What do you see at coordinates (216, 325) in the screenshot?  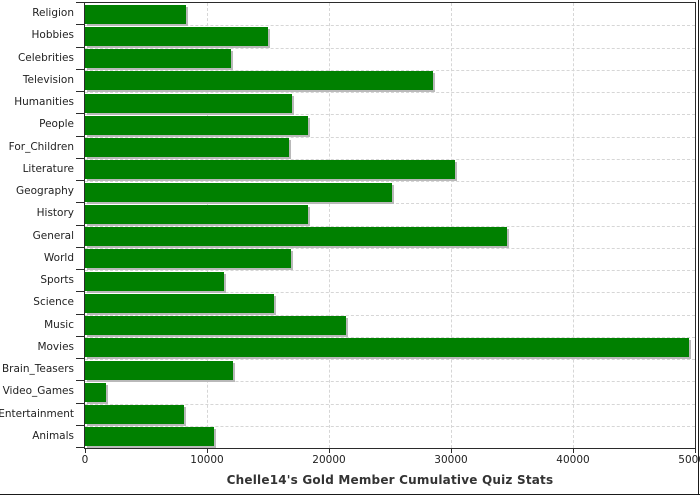 I see `bar-music` at bounding box center [216, 325].